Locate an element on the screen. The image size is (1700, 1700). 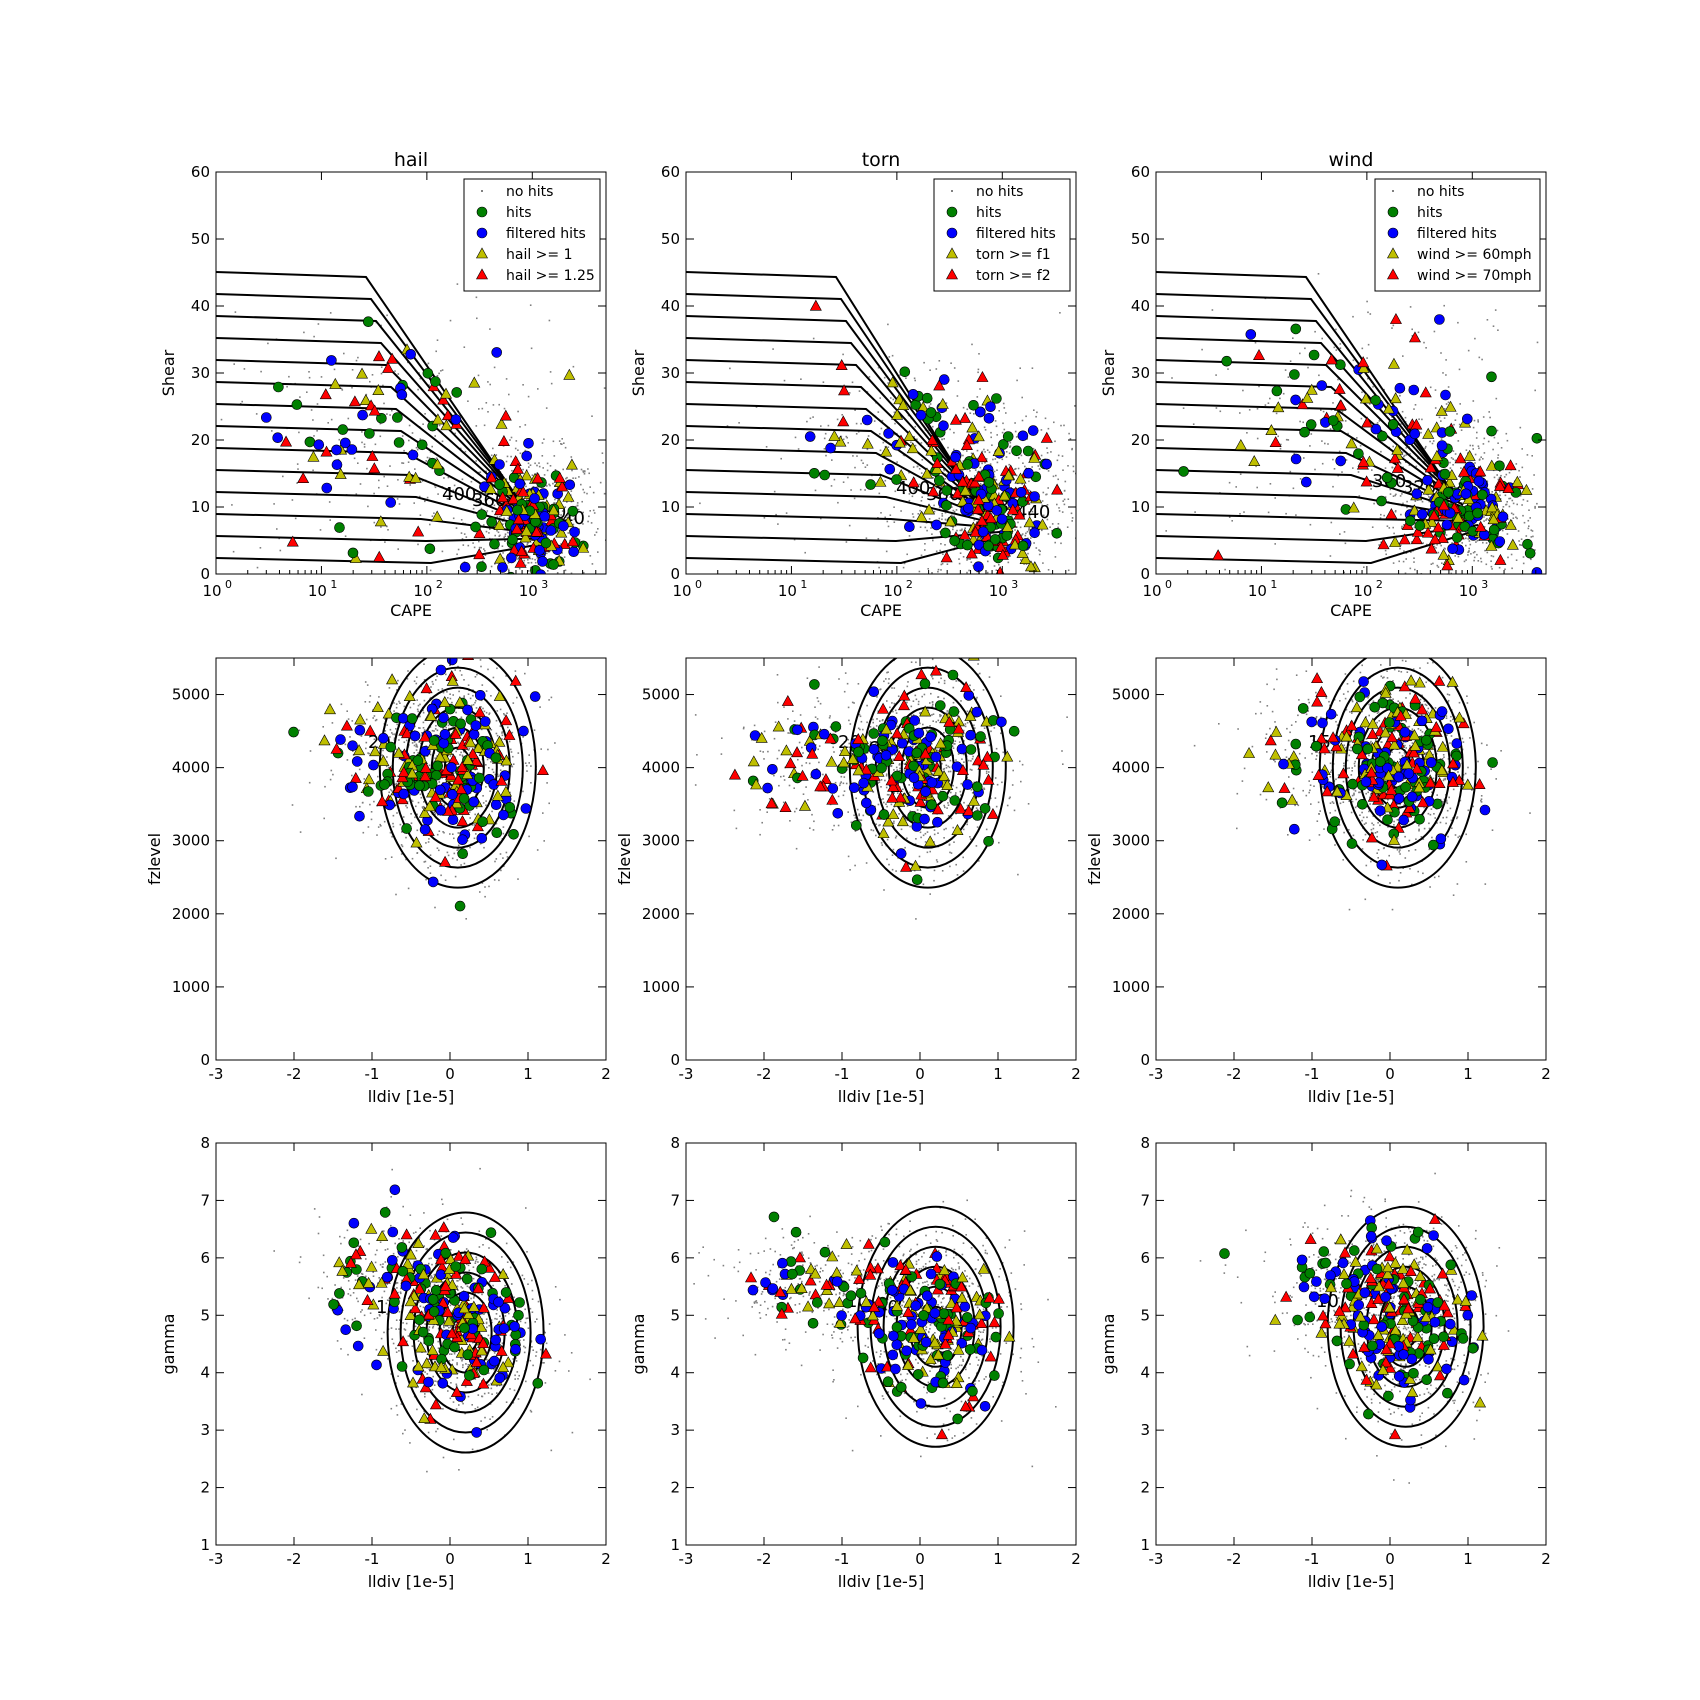
plot-area: 20 is located at coordinates (422, 787).